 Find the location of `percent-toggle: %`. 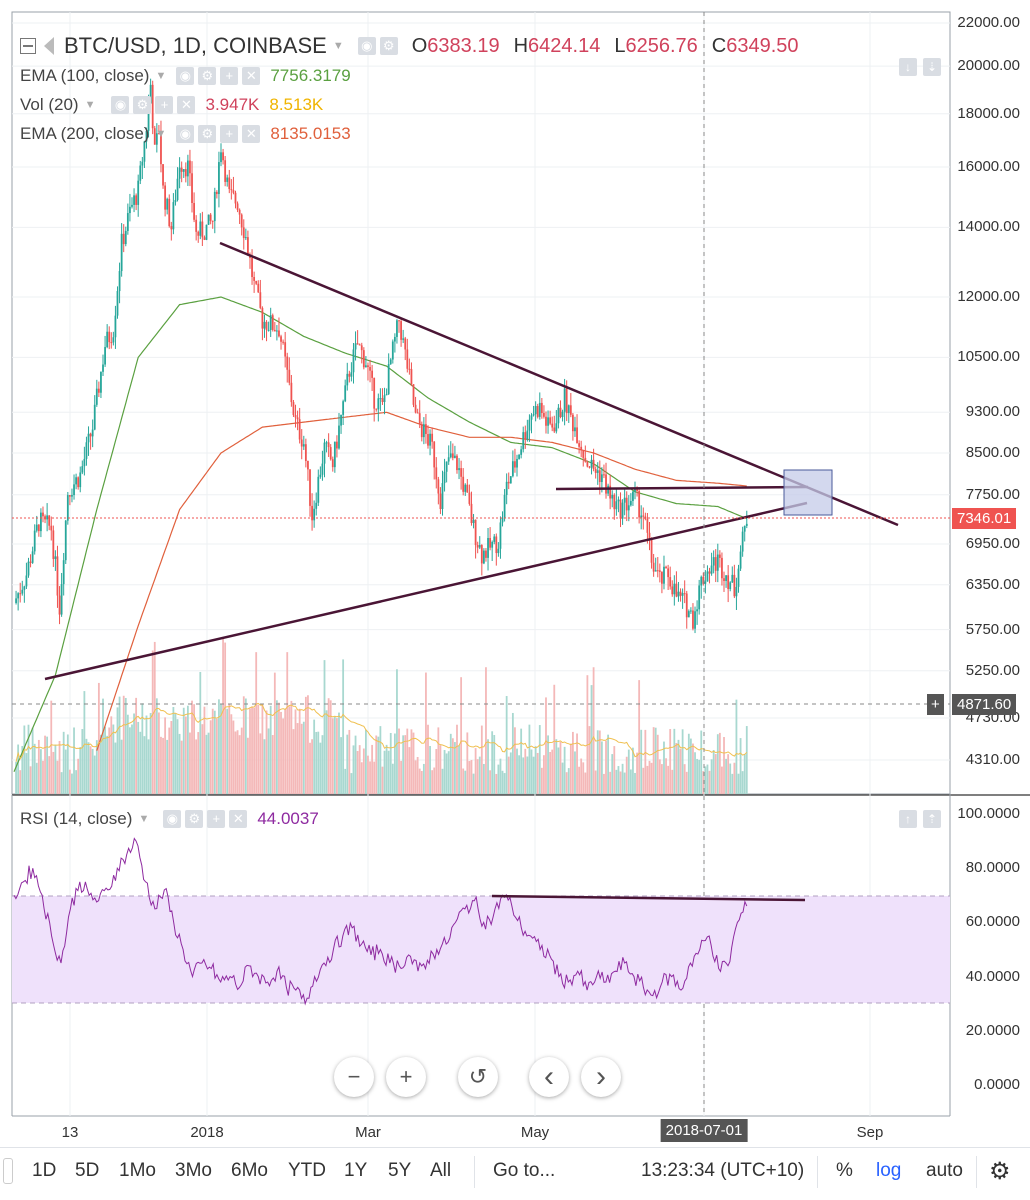

percent-toggle: % is located at coordinates (844, 1170).